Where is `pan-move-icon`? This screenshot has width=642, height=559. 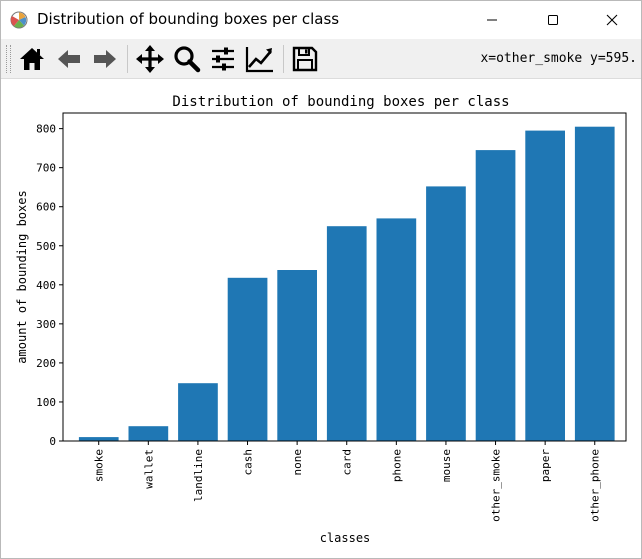
pan-move-icon is located at coordinates (150, 59).